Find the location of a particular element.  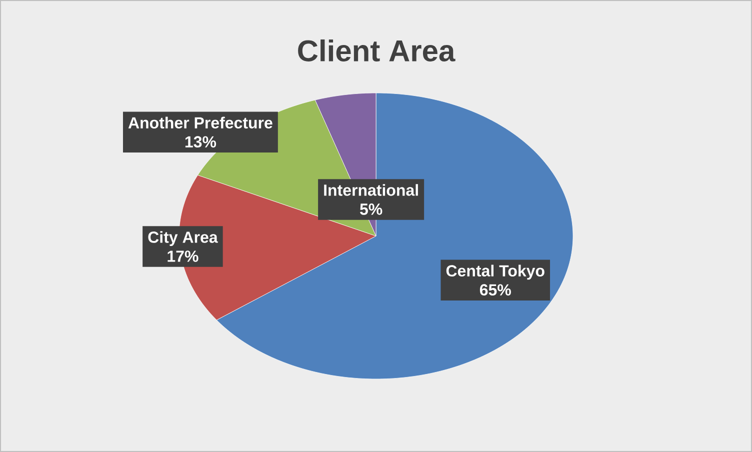

data-label: 13% is located at coordinates (200, 142).